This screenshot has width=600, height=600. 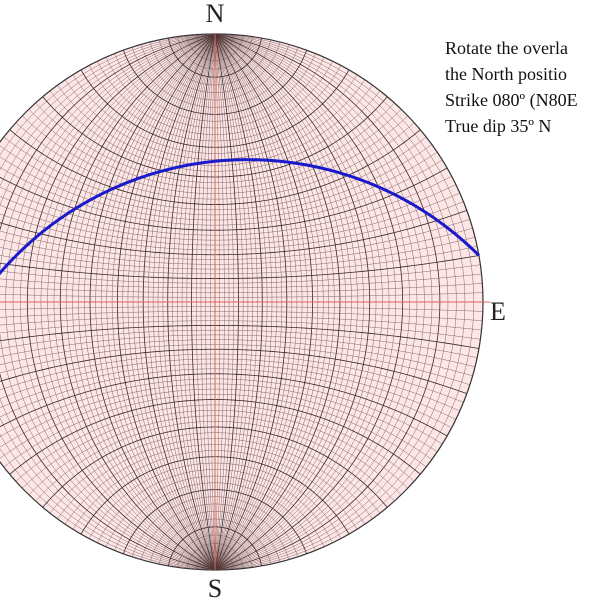 What do you see at coordinates (506, 74) in the screenshot?
I see `instruction-line: the North positio` at bounding box center [506, 74].